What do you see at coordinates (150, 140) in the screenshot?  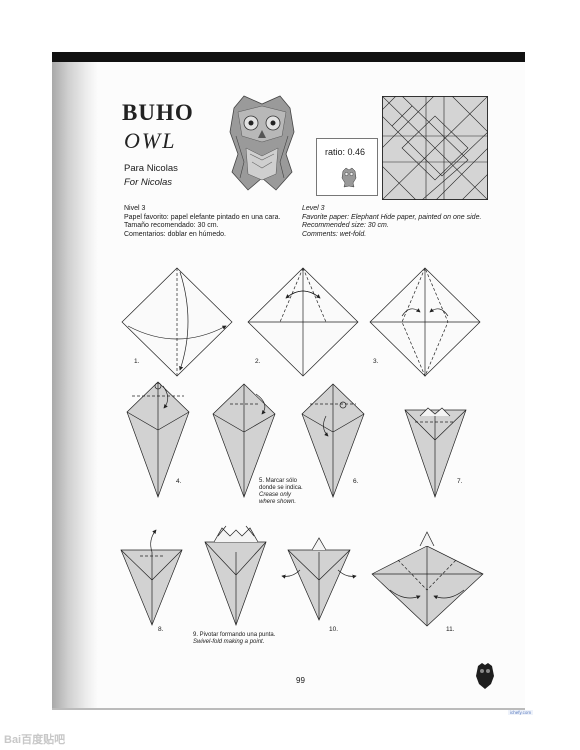 I see `page-subtitle: OWL` at bounding box center [150, 140].